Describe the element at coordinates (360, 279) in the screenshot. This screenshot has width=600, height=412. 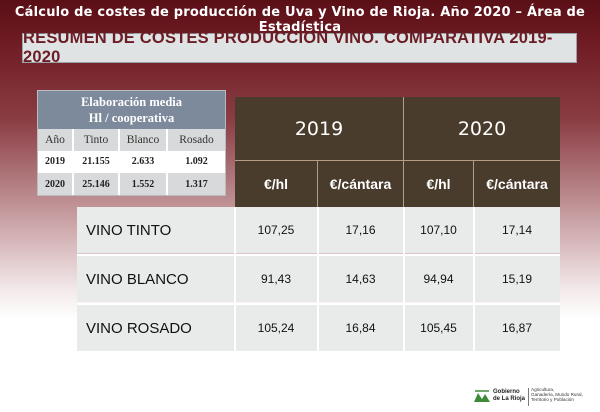
I see `table-cell: 14,63` at that location.